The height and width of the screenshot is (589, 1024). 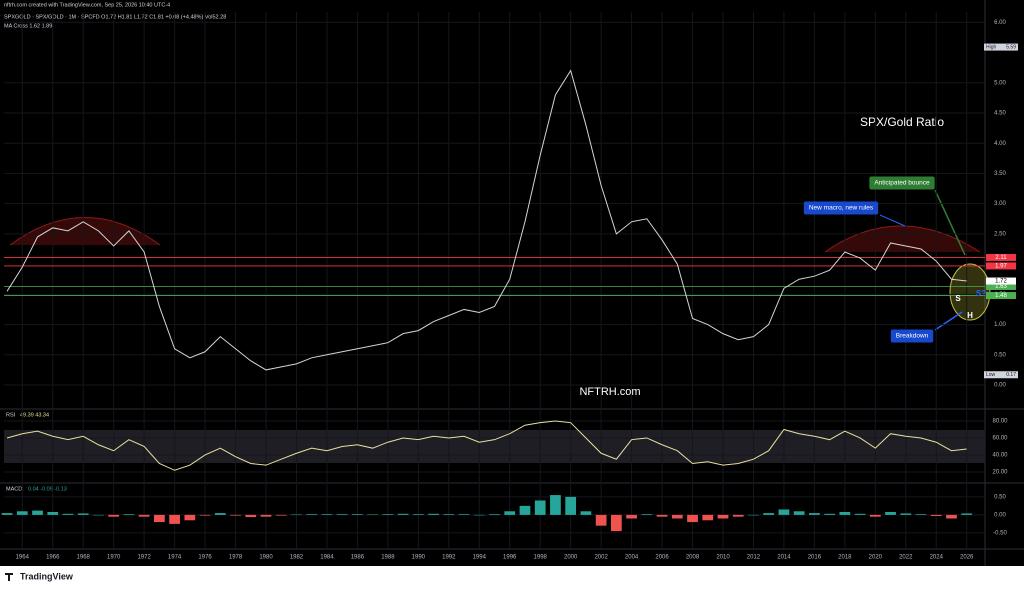 I want to click on x-tick-label: 2024, so click(x=937, y=558).